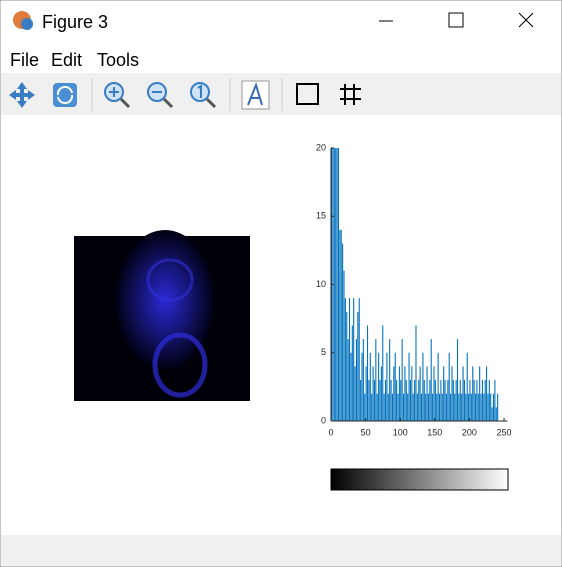  What do you see at coordinates (526, 20) in the screenshot?
I see `close-button` at bounding box center [526, 20].